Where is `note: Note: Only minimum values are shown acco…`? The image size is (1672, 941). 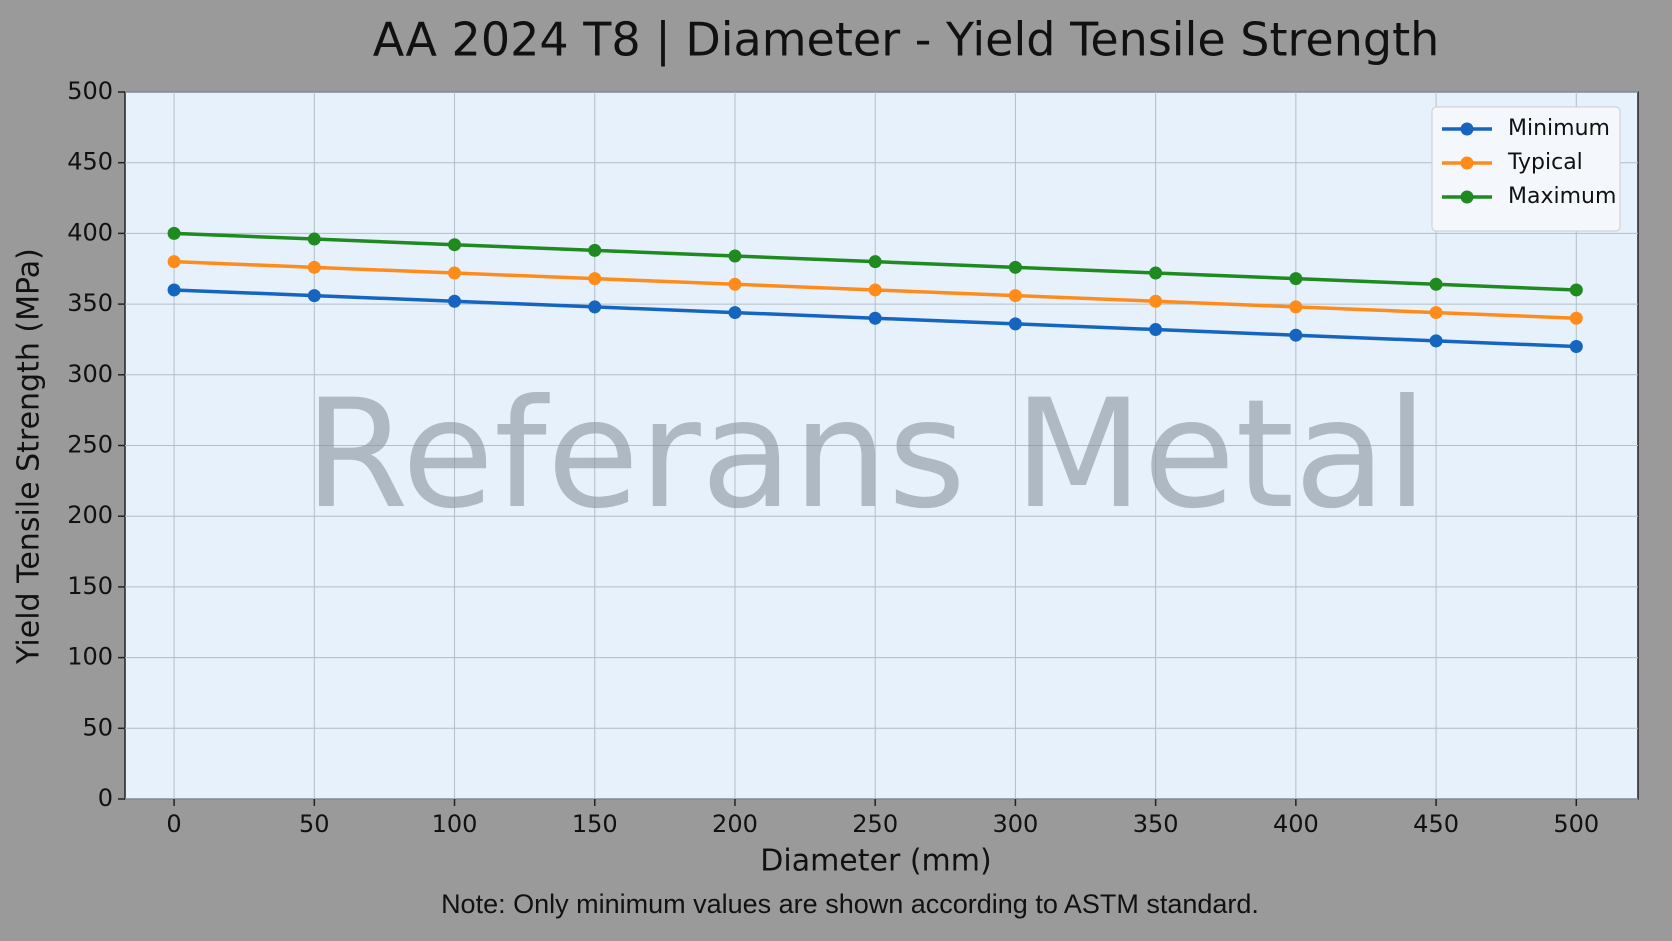 note: Note: Only minimum values are shown acco… is located at coordinates (850, 904).